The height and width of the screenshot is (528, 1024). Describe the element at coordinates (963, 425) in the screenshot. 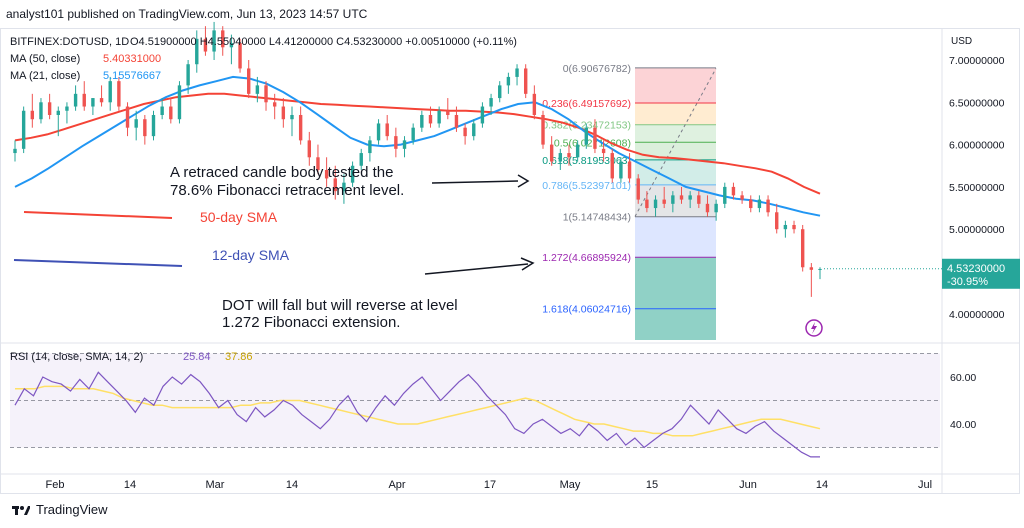

I see `rsi-tick-label: 40.00` at that location.